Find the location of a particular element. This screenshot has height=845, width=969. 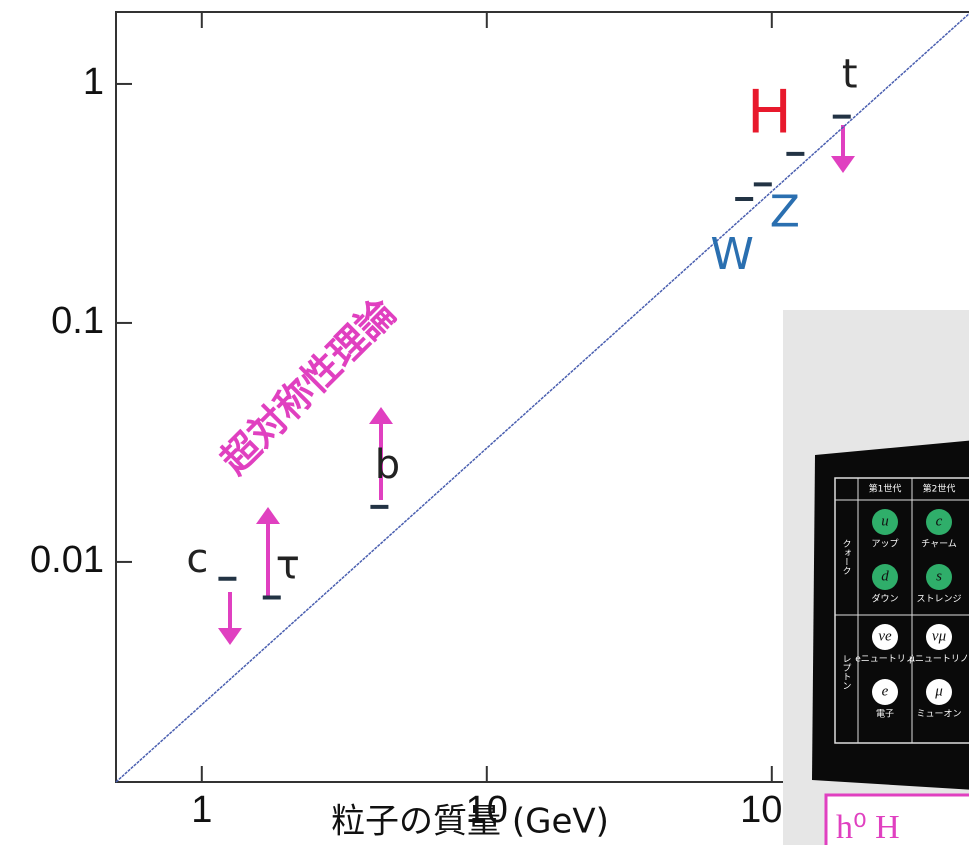

caption: h⁰ H is located at coordinates (868, 827).